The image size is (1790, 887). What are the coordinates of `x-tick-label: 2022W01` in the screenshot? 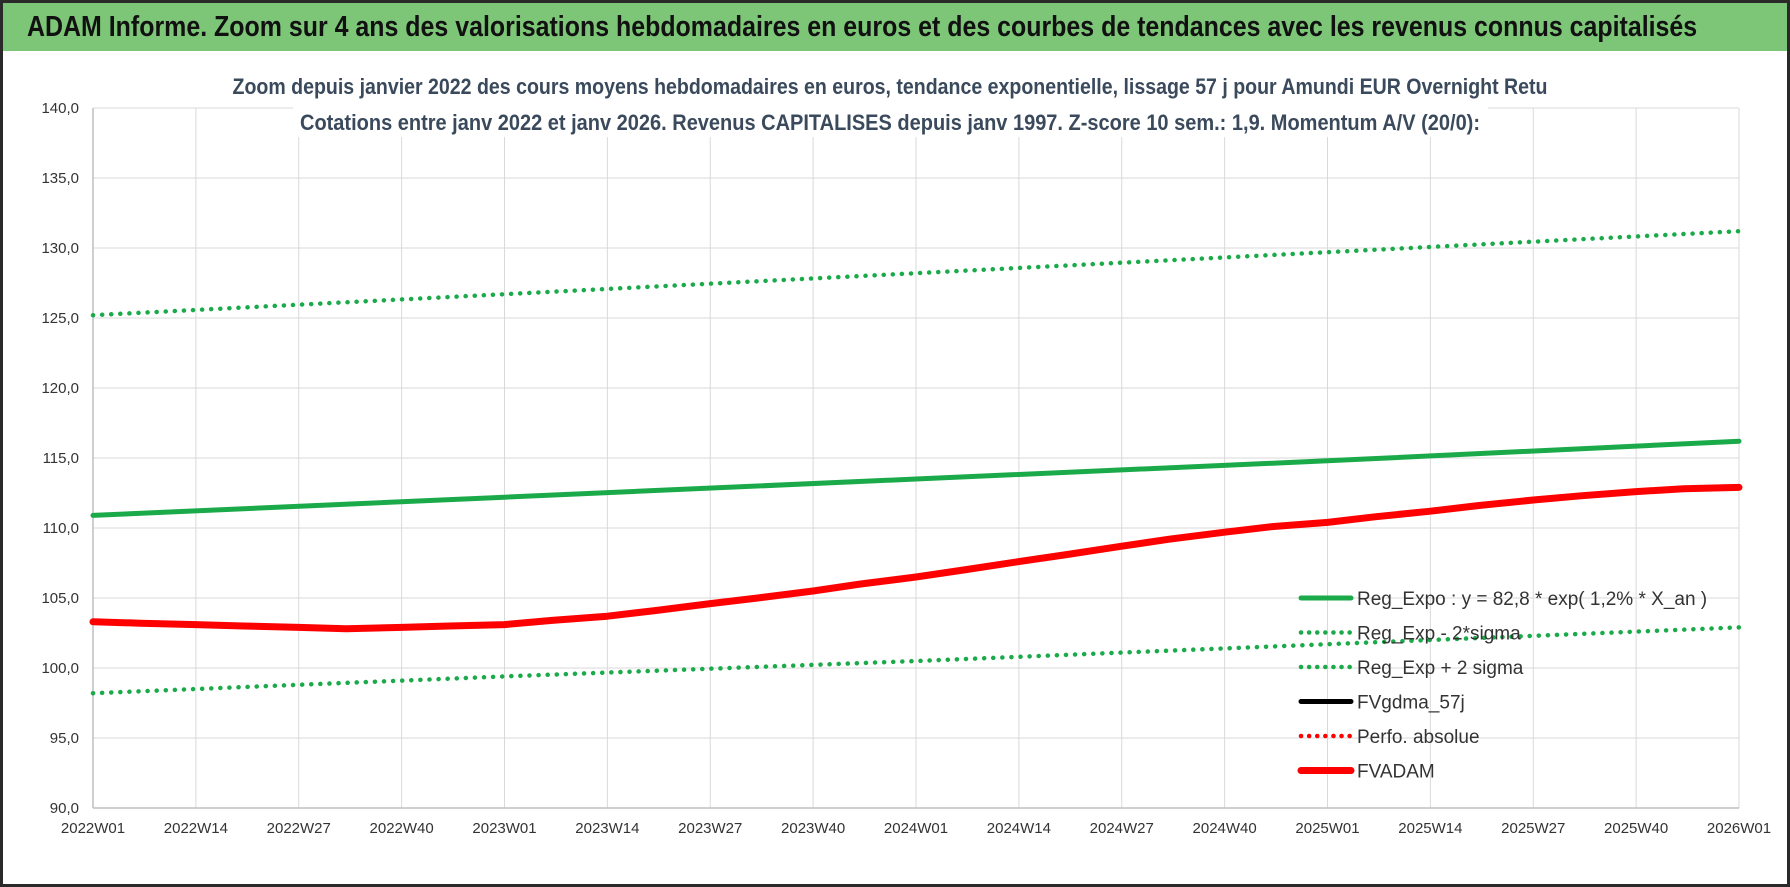 It's located at (93, 828).